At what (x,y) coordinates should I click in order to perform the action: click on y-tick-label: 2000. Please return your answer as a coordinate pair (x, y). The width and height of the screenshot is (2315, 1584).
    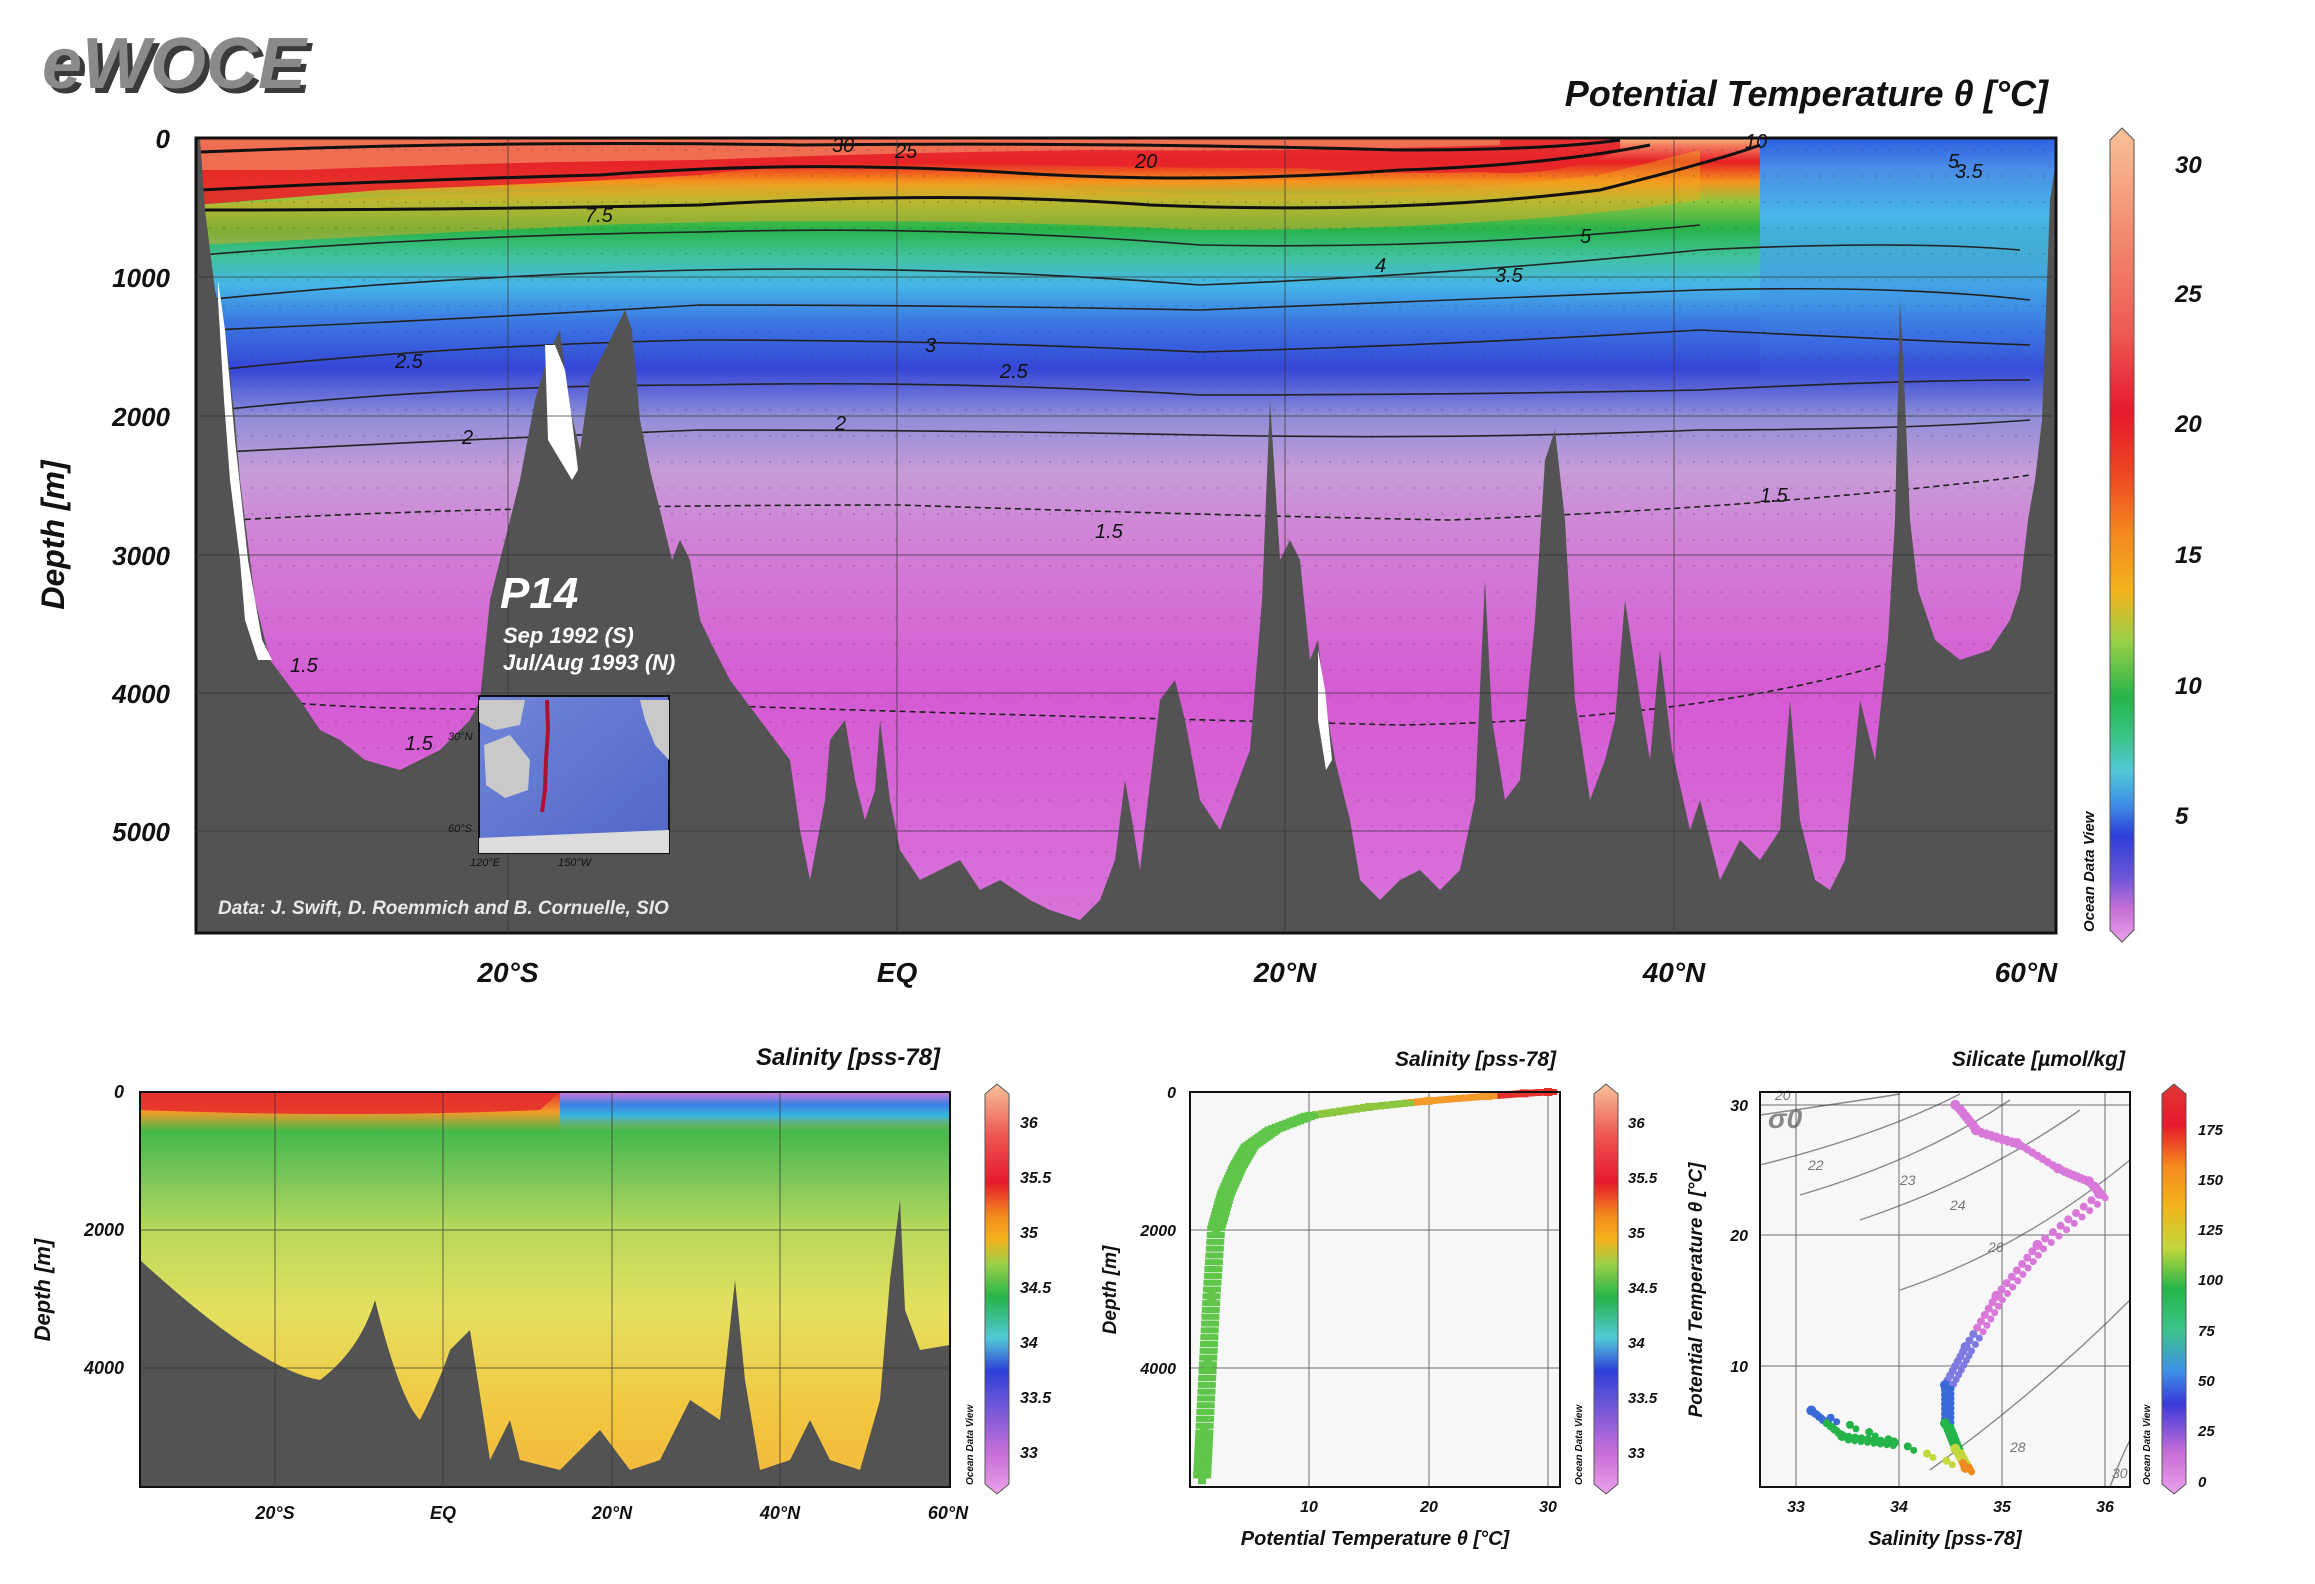
    Looking at the image, I should click on (140, 417).